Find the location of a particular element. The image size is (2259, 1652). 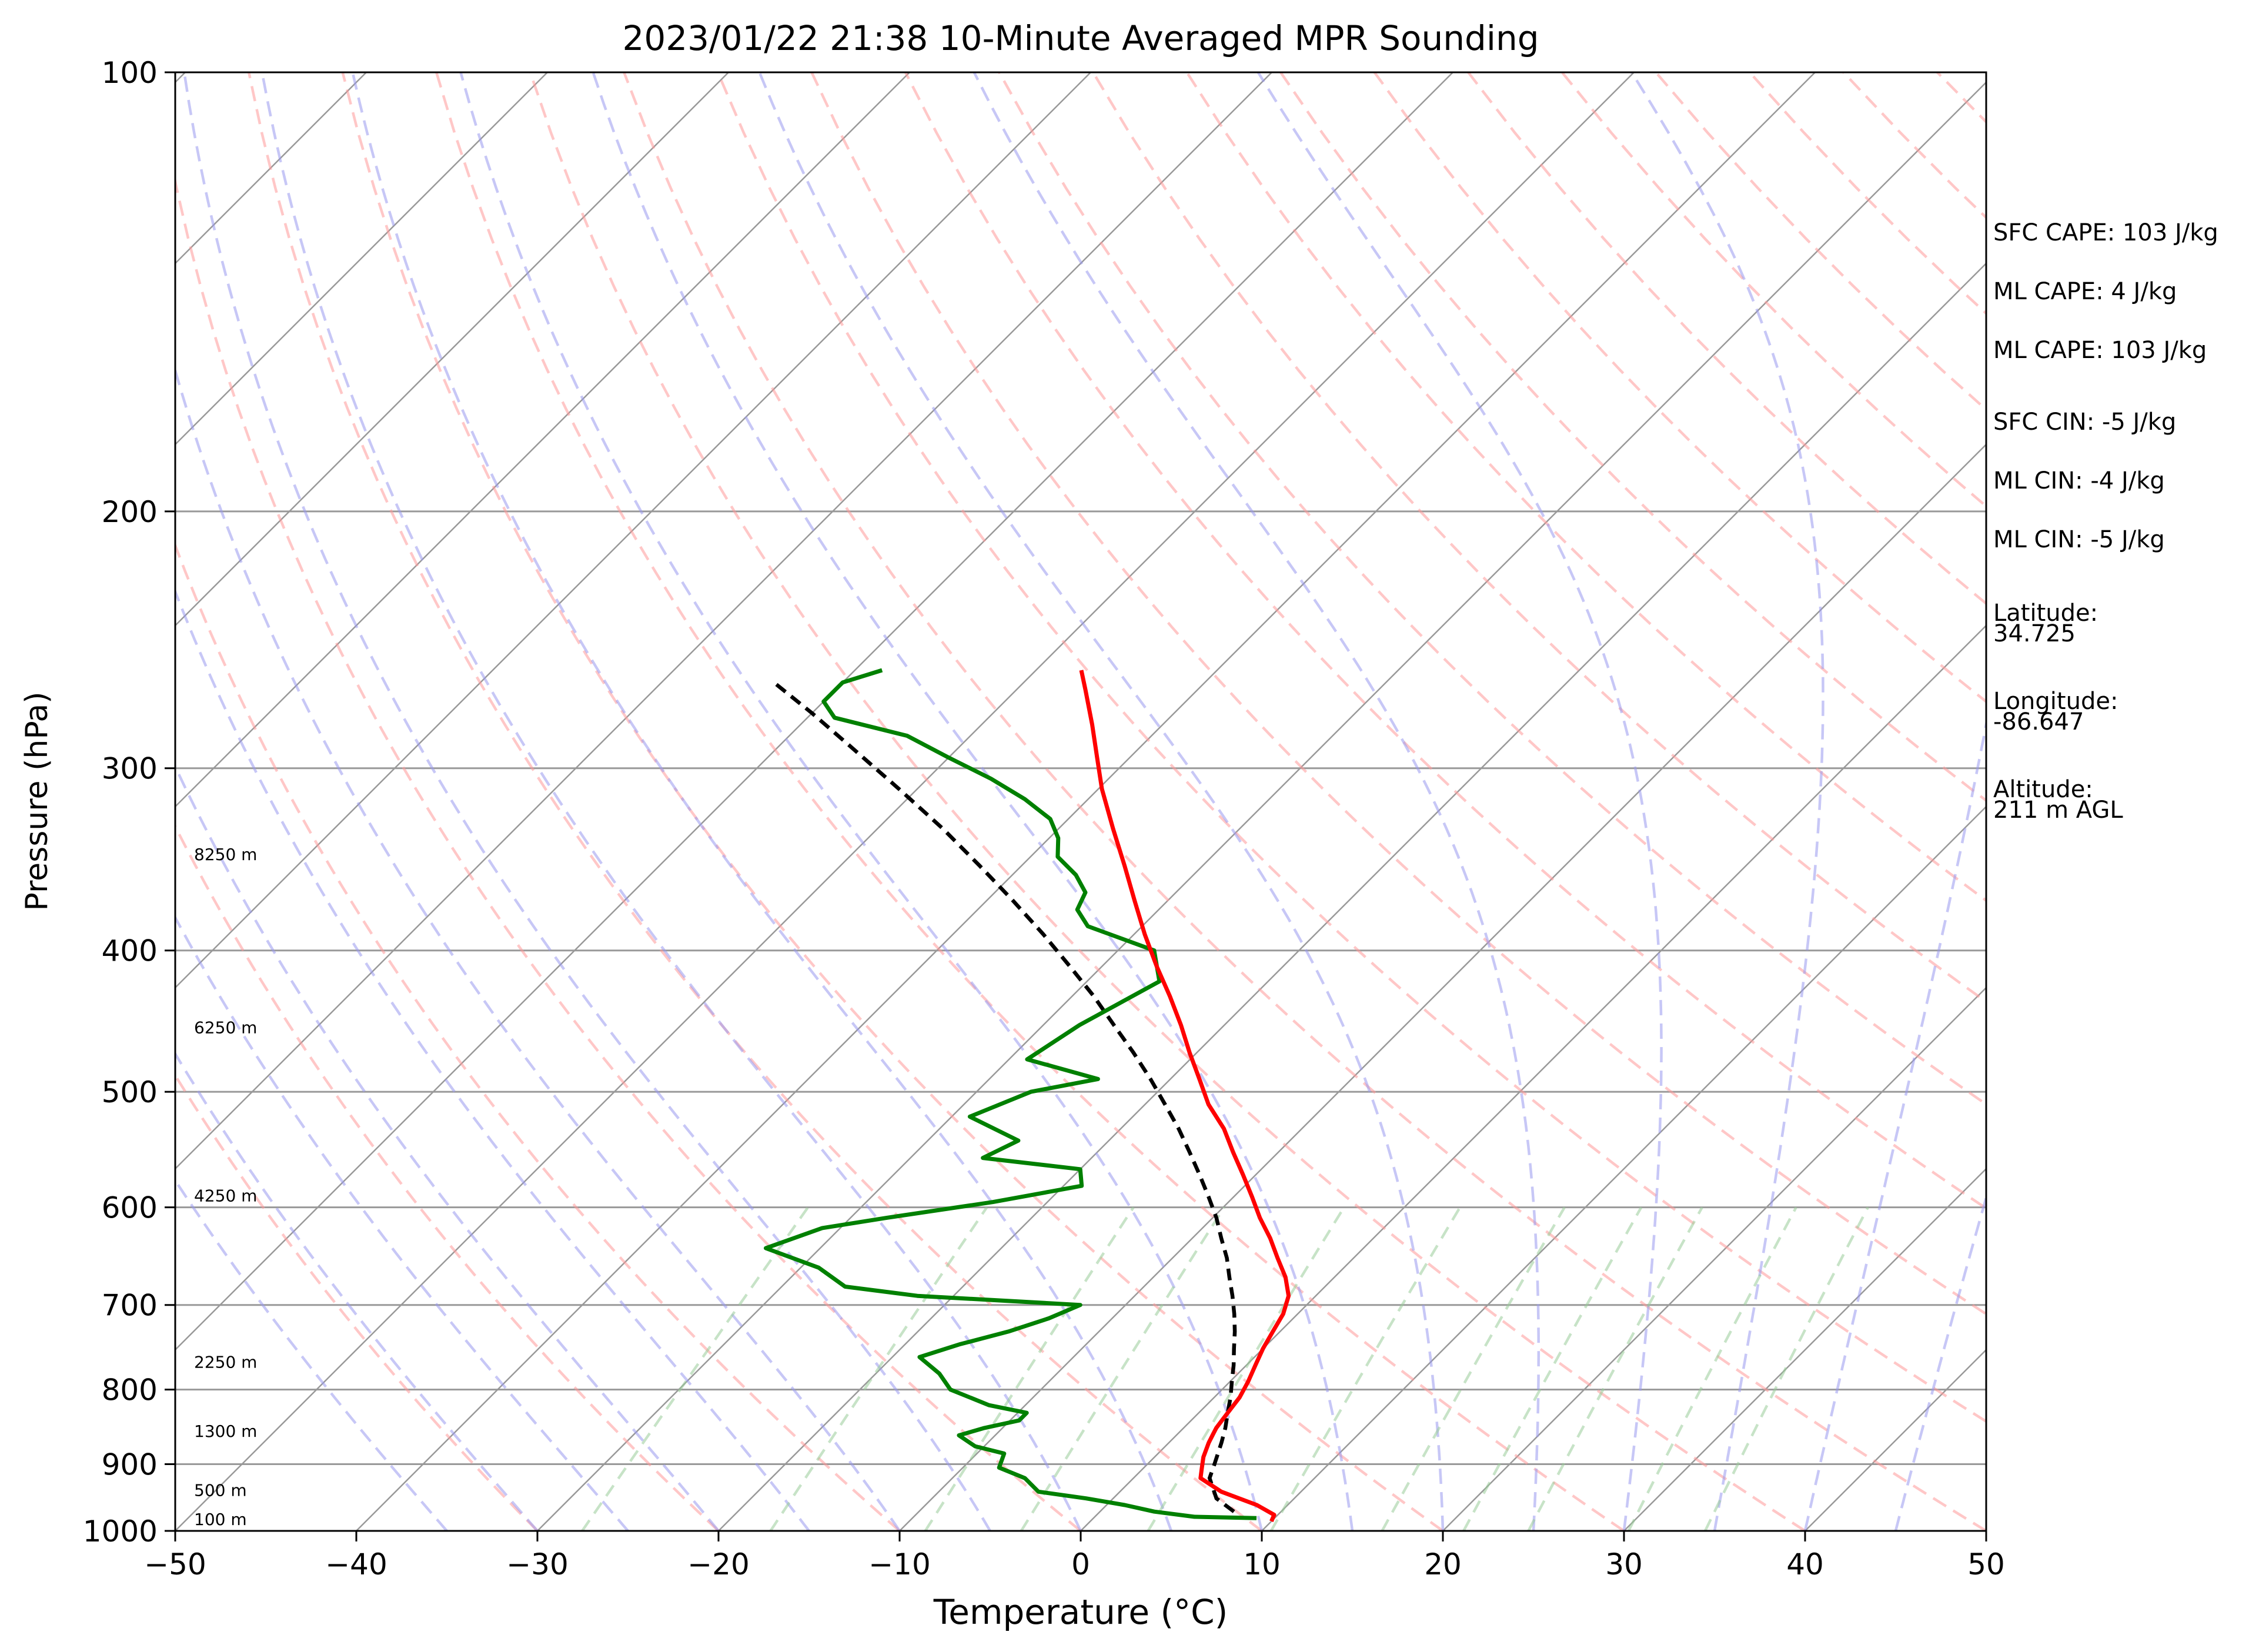

height-label: 8250 m is located at coordinates (225, 855).